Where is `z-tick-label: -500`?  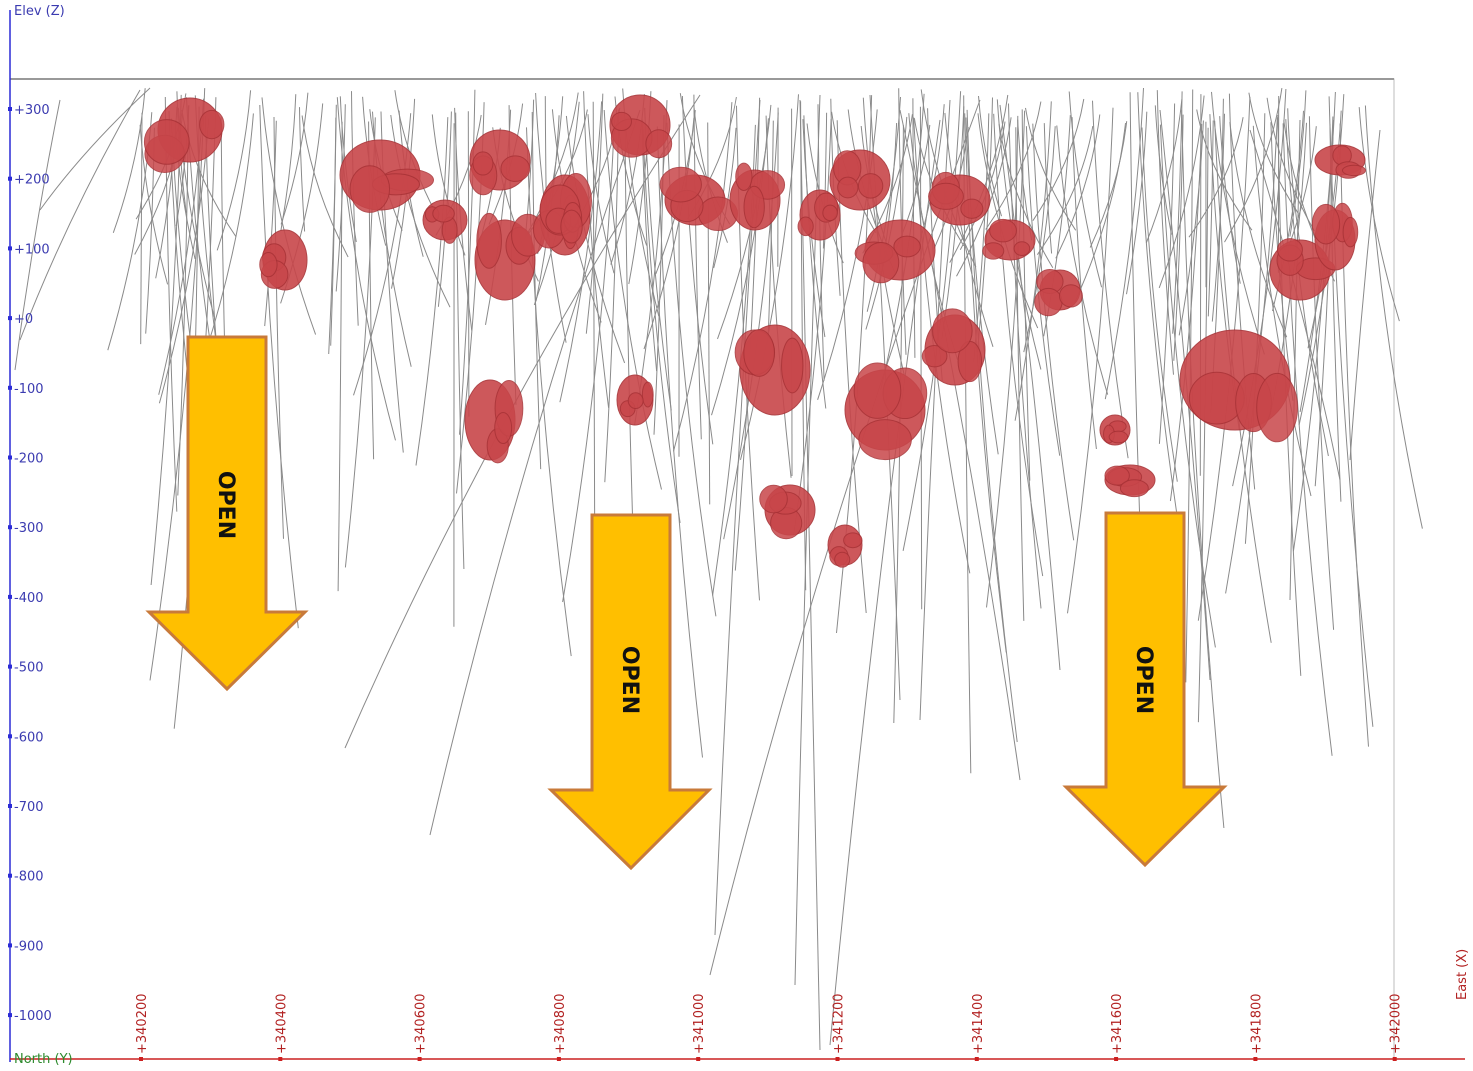 z-tick-label: -500 is located at coordinates (29, 668).